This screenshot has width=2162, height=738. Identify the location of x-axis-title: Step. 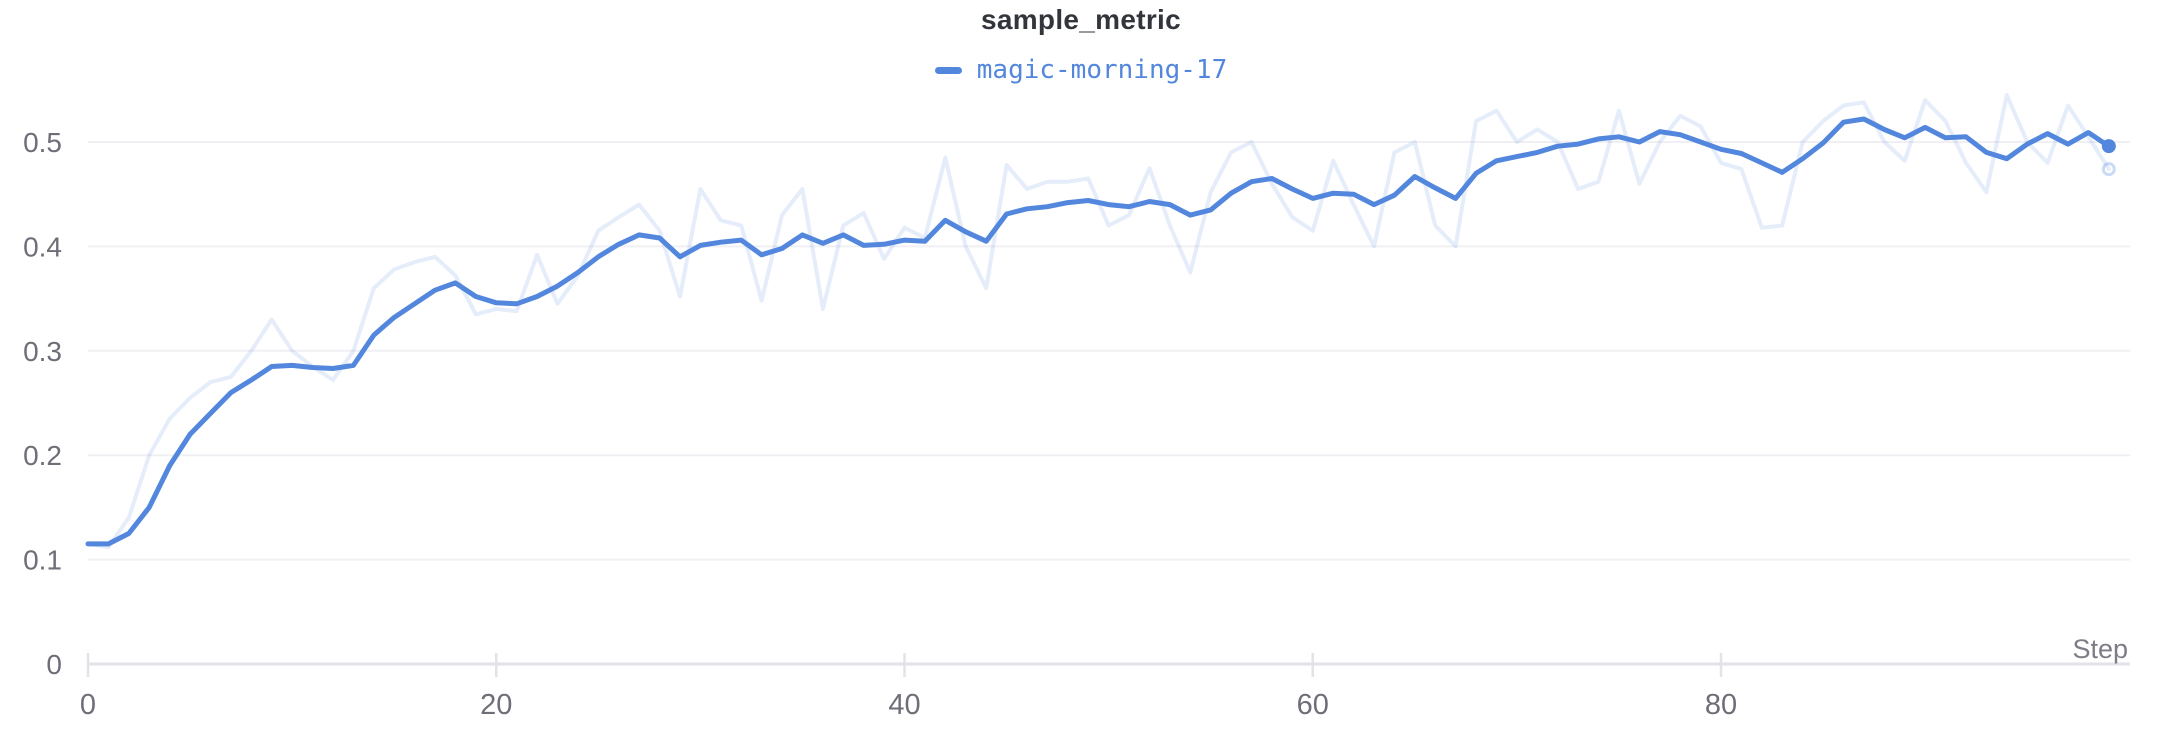
(2100, 649).